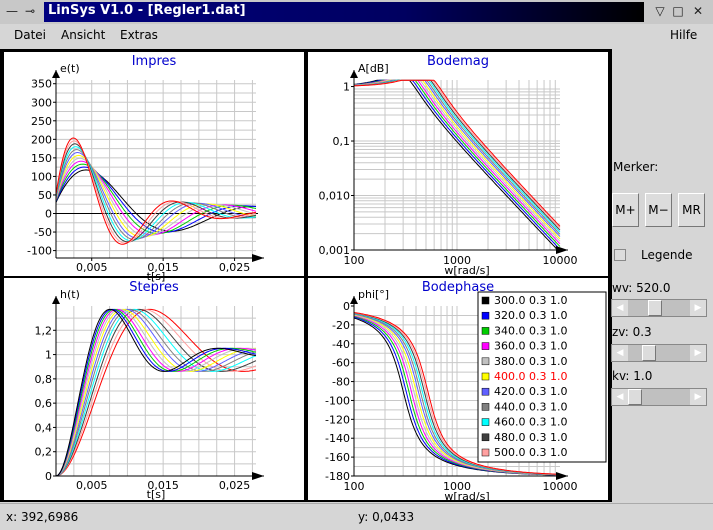 This screenshot has height=530, width=713. I want to click on wv-label: wv: 520.0, so click(641, 288).